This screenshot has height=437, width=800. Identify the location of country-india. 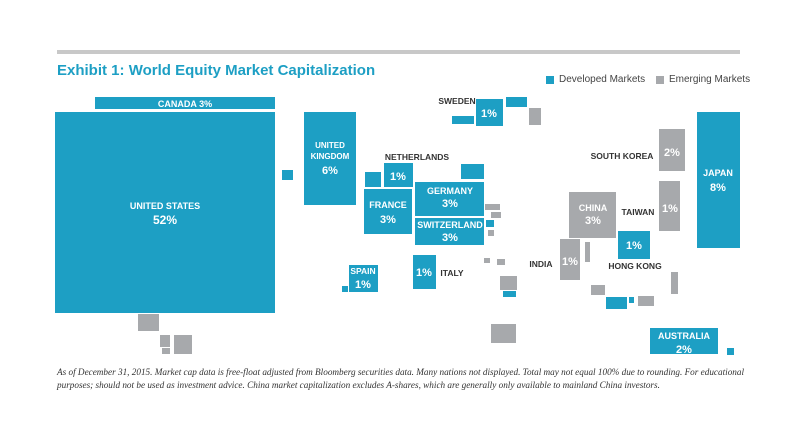
(570, 259).